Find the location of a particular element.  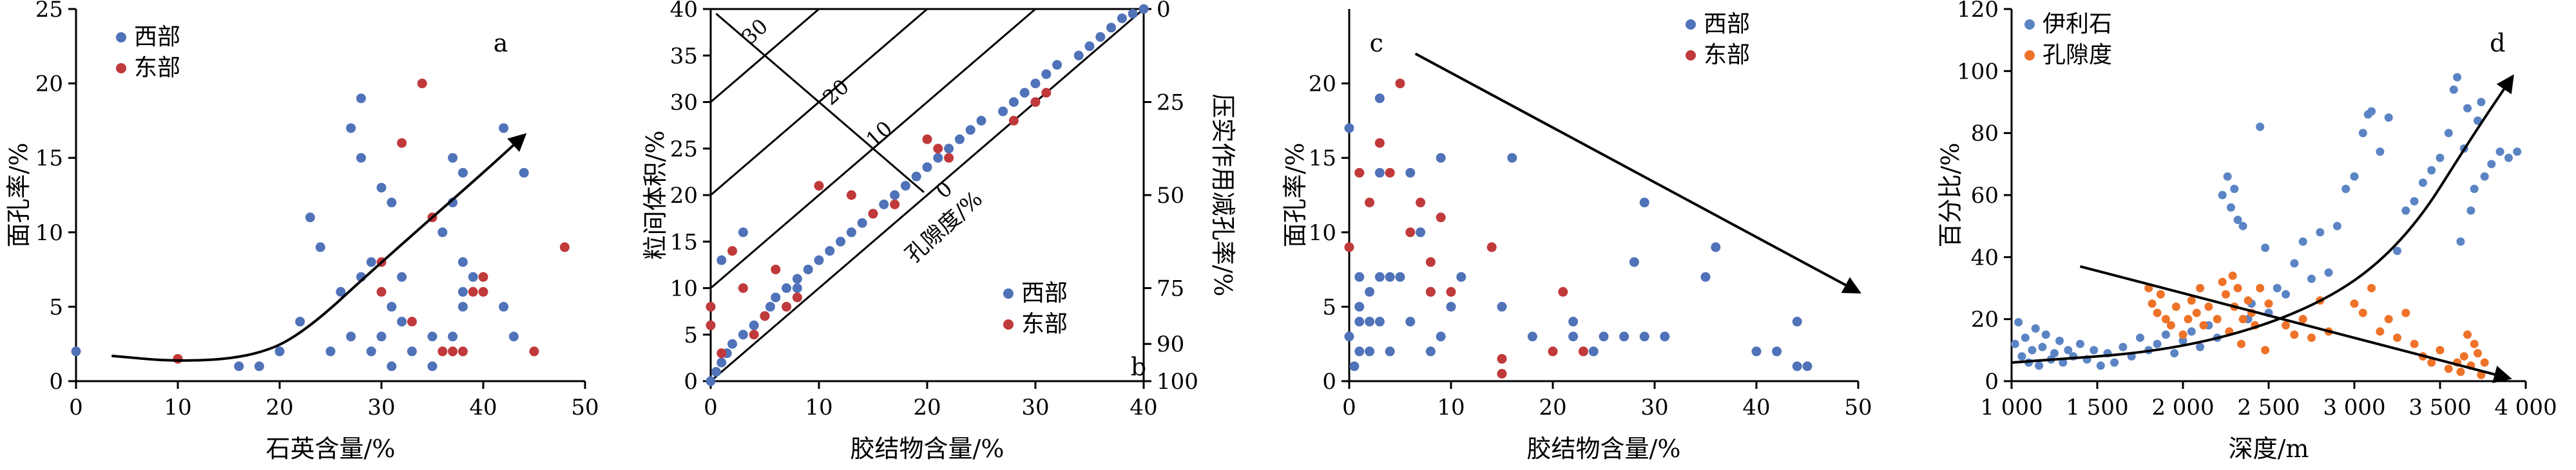

x-tick-label: 3 000 is located at coordinates (2354, 407).